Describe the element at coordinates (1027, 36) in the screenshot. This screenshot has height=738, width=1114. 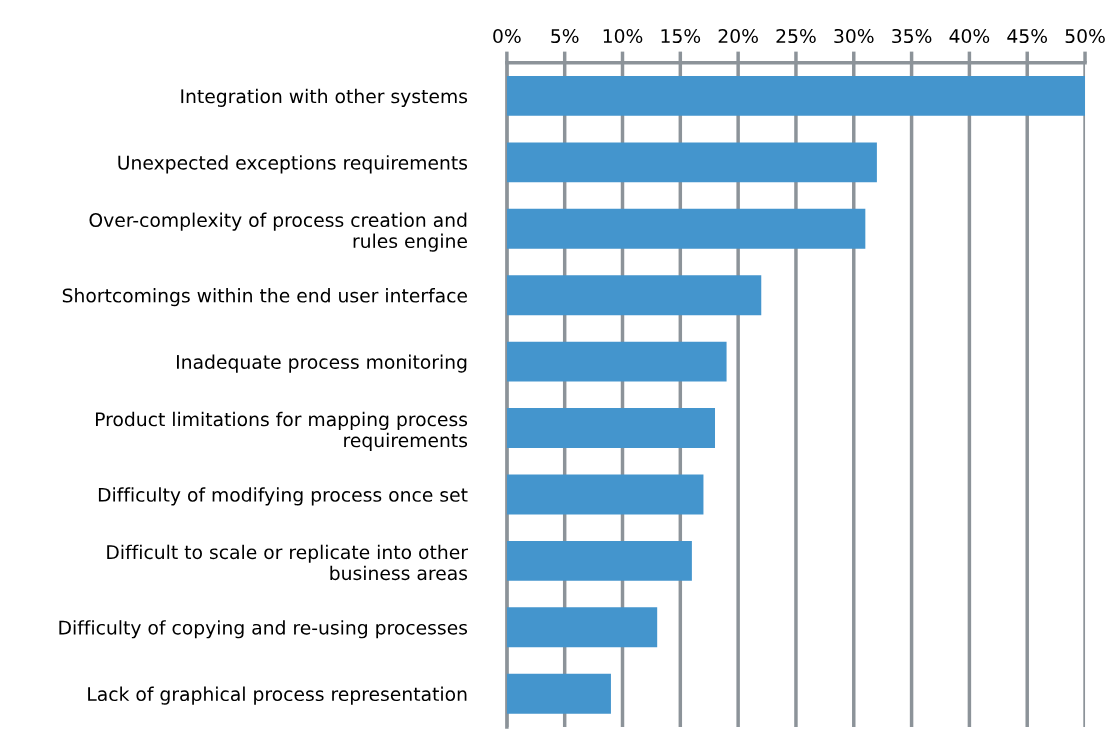
I see `x-tick-label: 45%` at that location.